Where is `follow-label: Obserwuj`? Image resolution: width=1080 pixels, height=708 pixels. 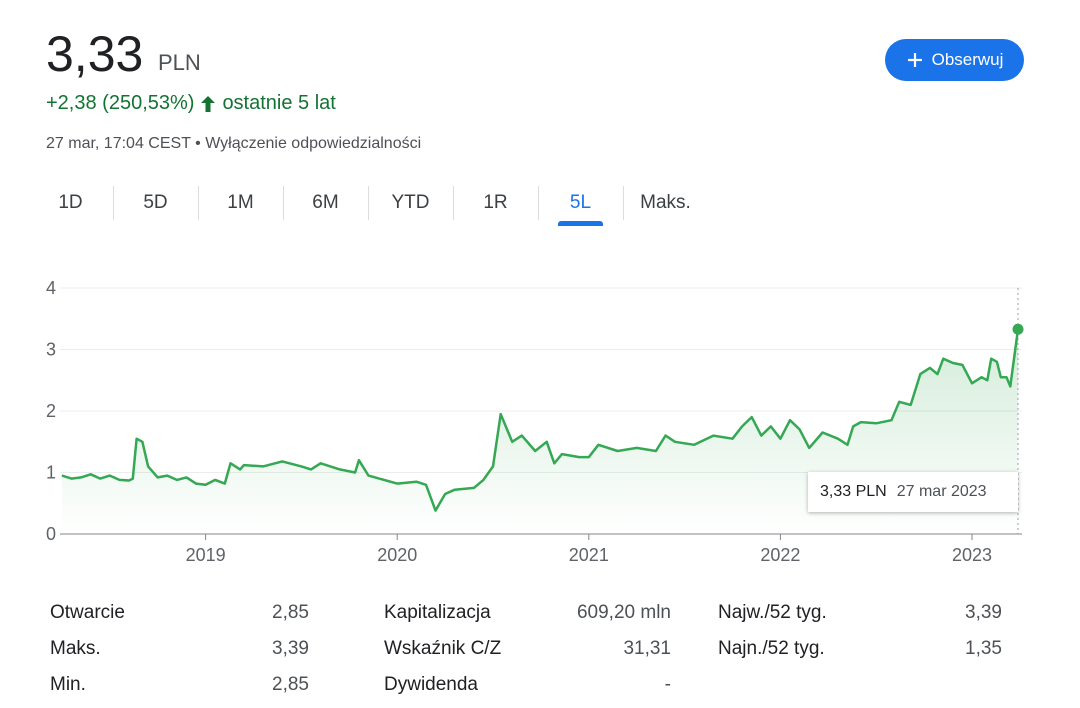 follow-label: Obserwuj is located at coordinates (967, 59).